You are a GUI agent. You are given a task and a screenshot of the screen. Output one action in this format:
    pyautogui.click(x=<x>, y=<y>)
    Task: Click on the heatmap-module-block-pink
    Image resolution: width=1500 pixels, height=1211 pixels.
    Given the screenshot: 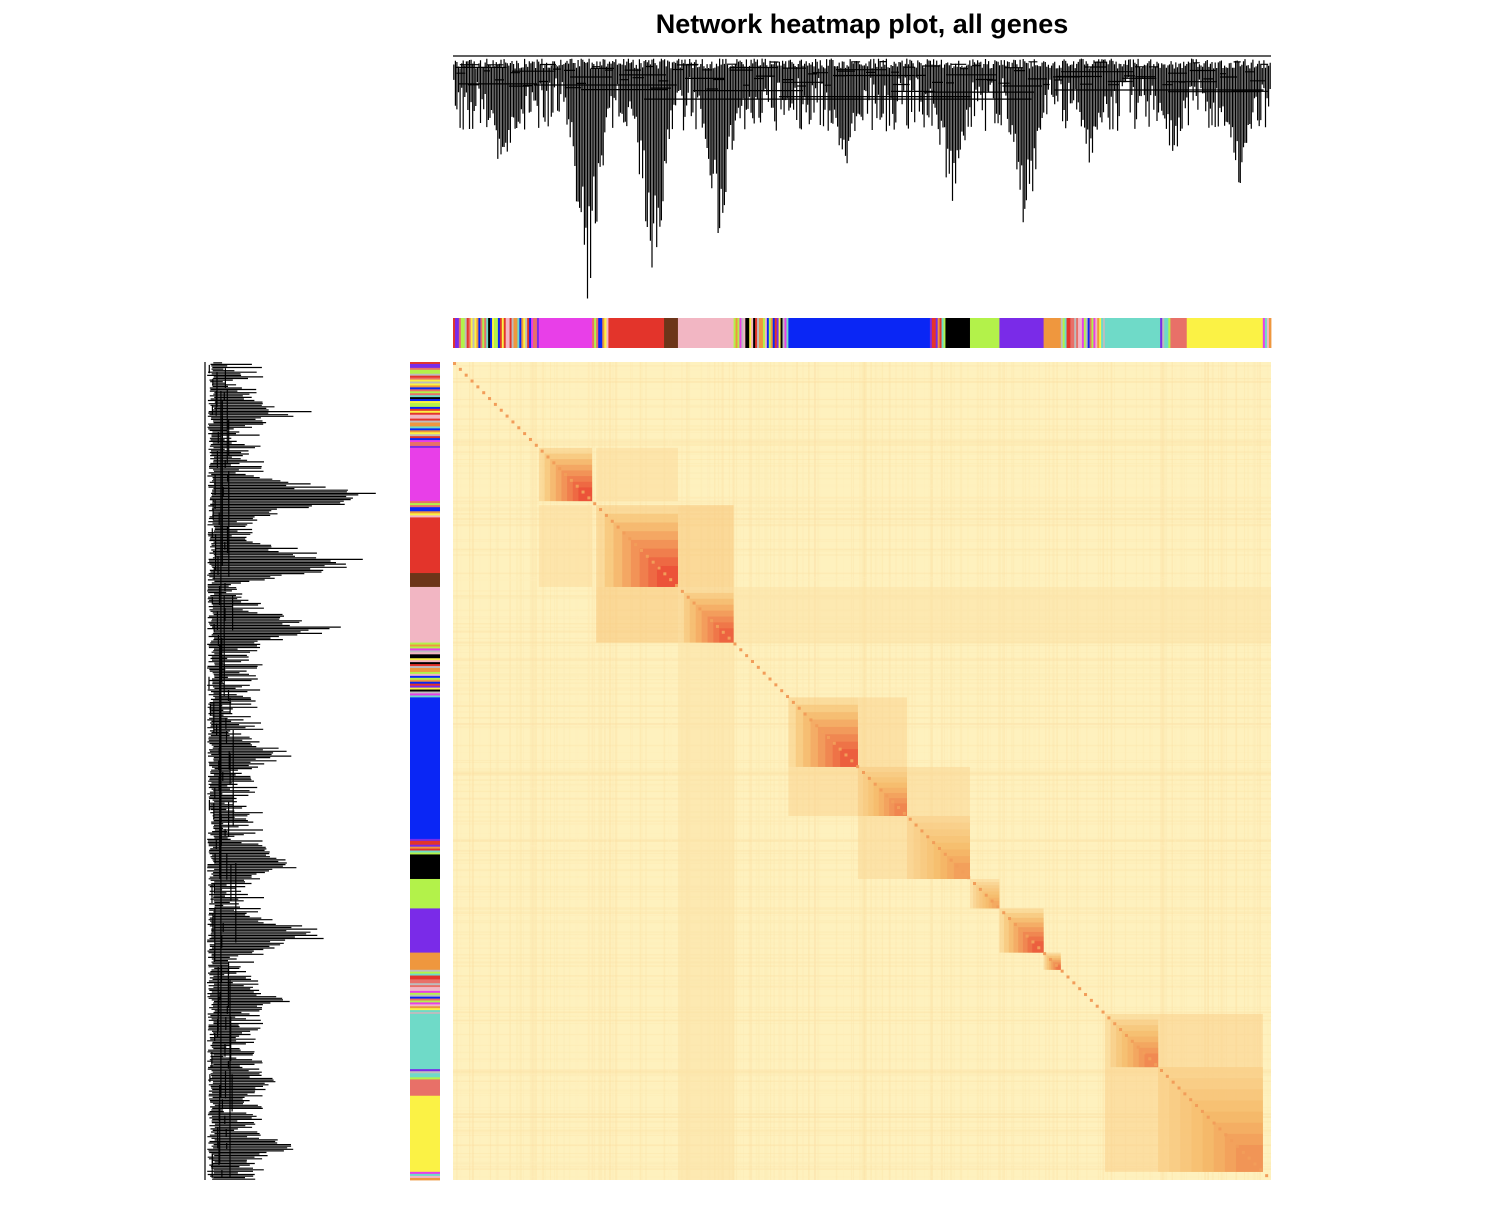 What is the action you would take?
    pyautogui.click(x=726, y=635)
    